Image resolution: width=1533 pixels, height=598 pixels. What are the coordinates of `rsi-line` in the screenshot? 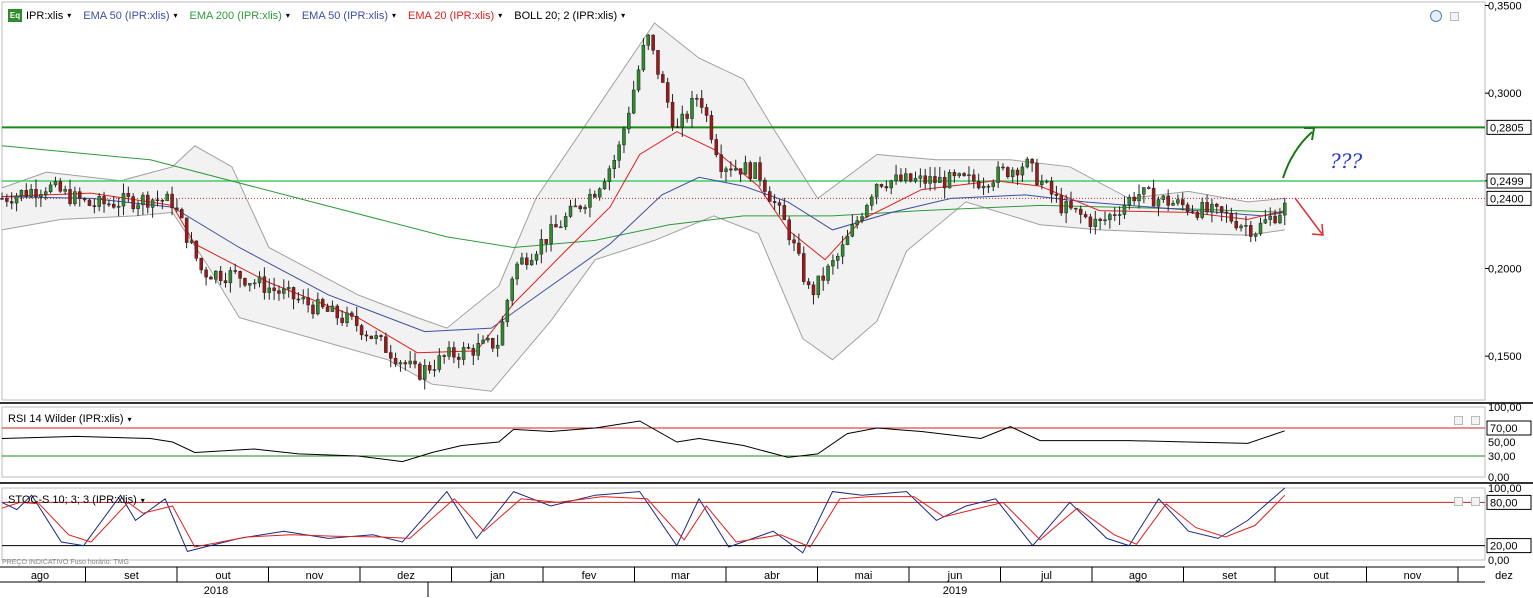 It's located at (643, 441).